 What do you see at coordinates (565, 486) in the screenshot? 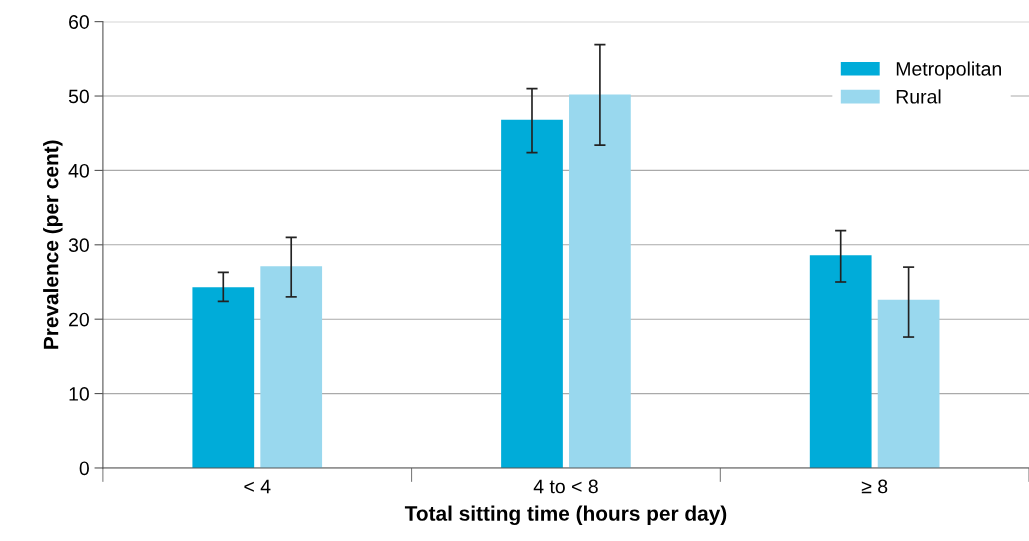
I see `x-tick-label: 4 to < 8` at bounding box center [565, 486].